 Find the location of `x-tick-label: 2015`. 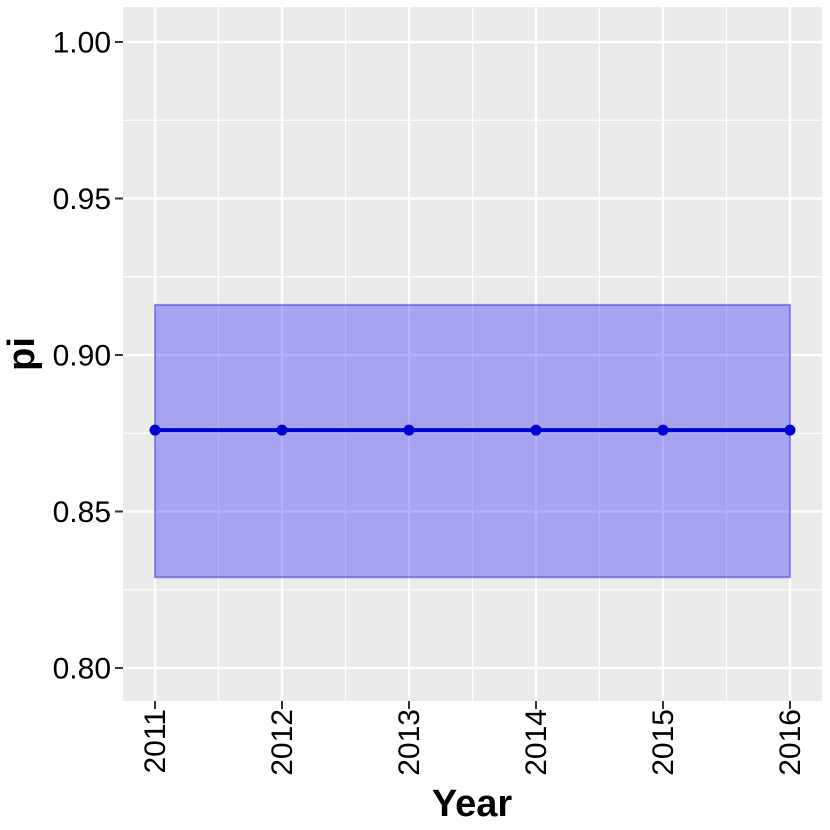

x-tick-label: 2015 is located at coordinates (663, 742).